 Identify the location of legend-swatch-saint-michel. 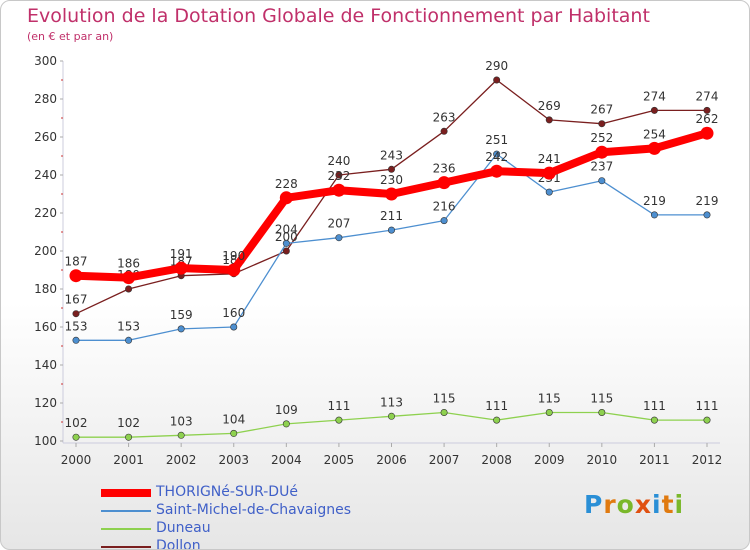
(126, 511).